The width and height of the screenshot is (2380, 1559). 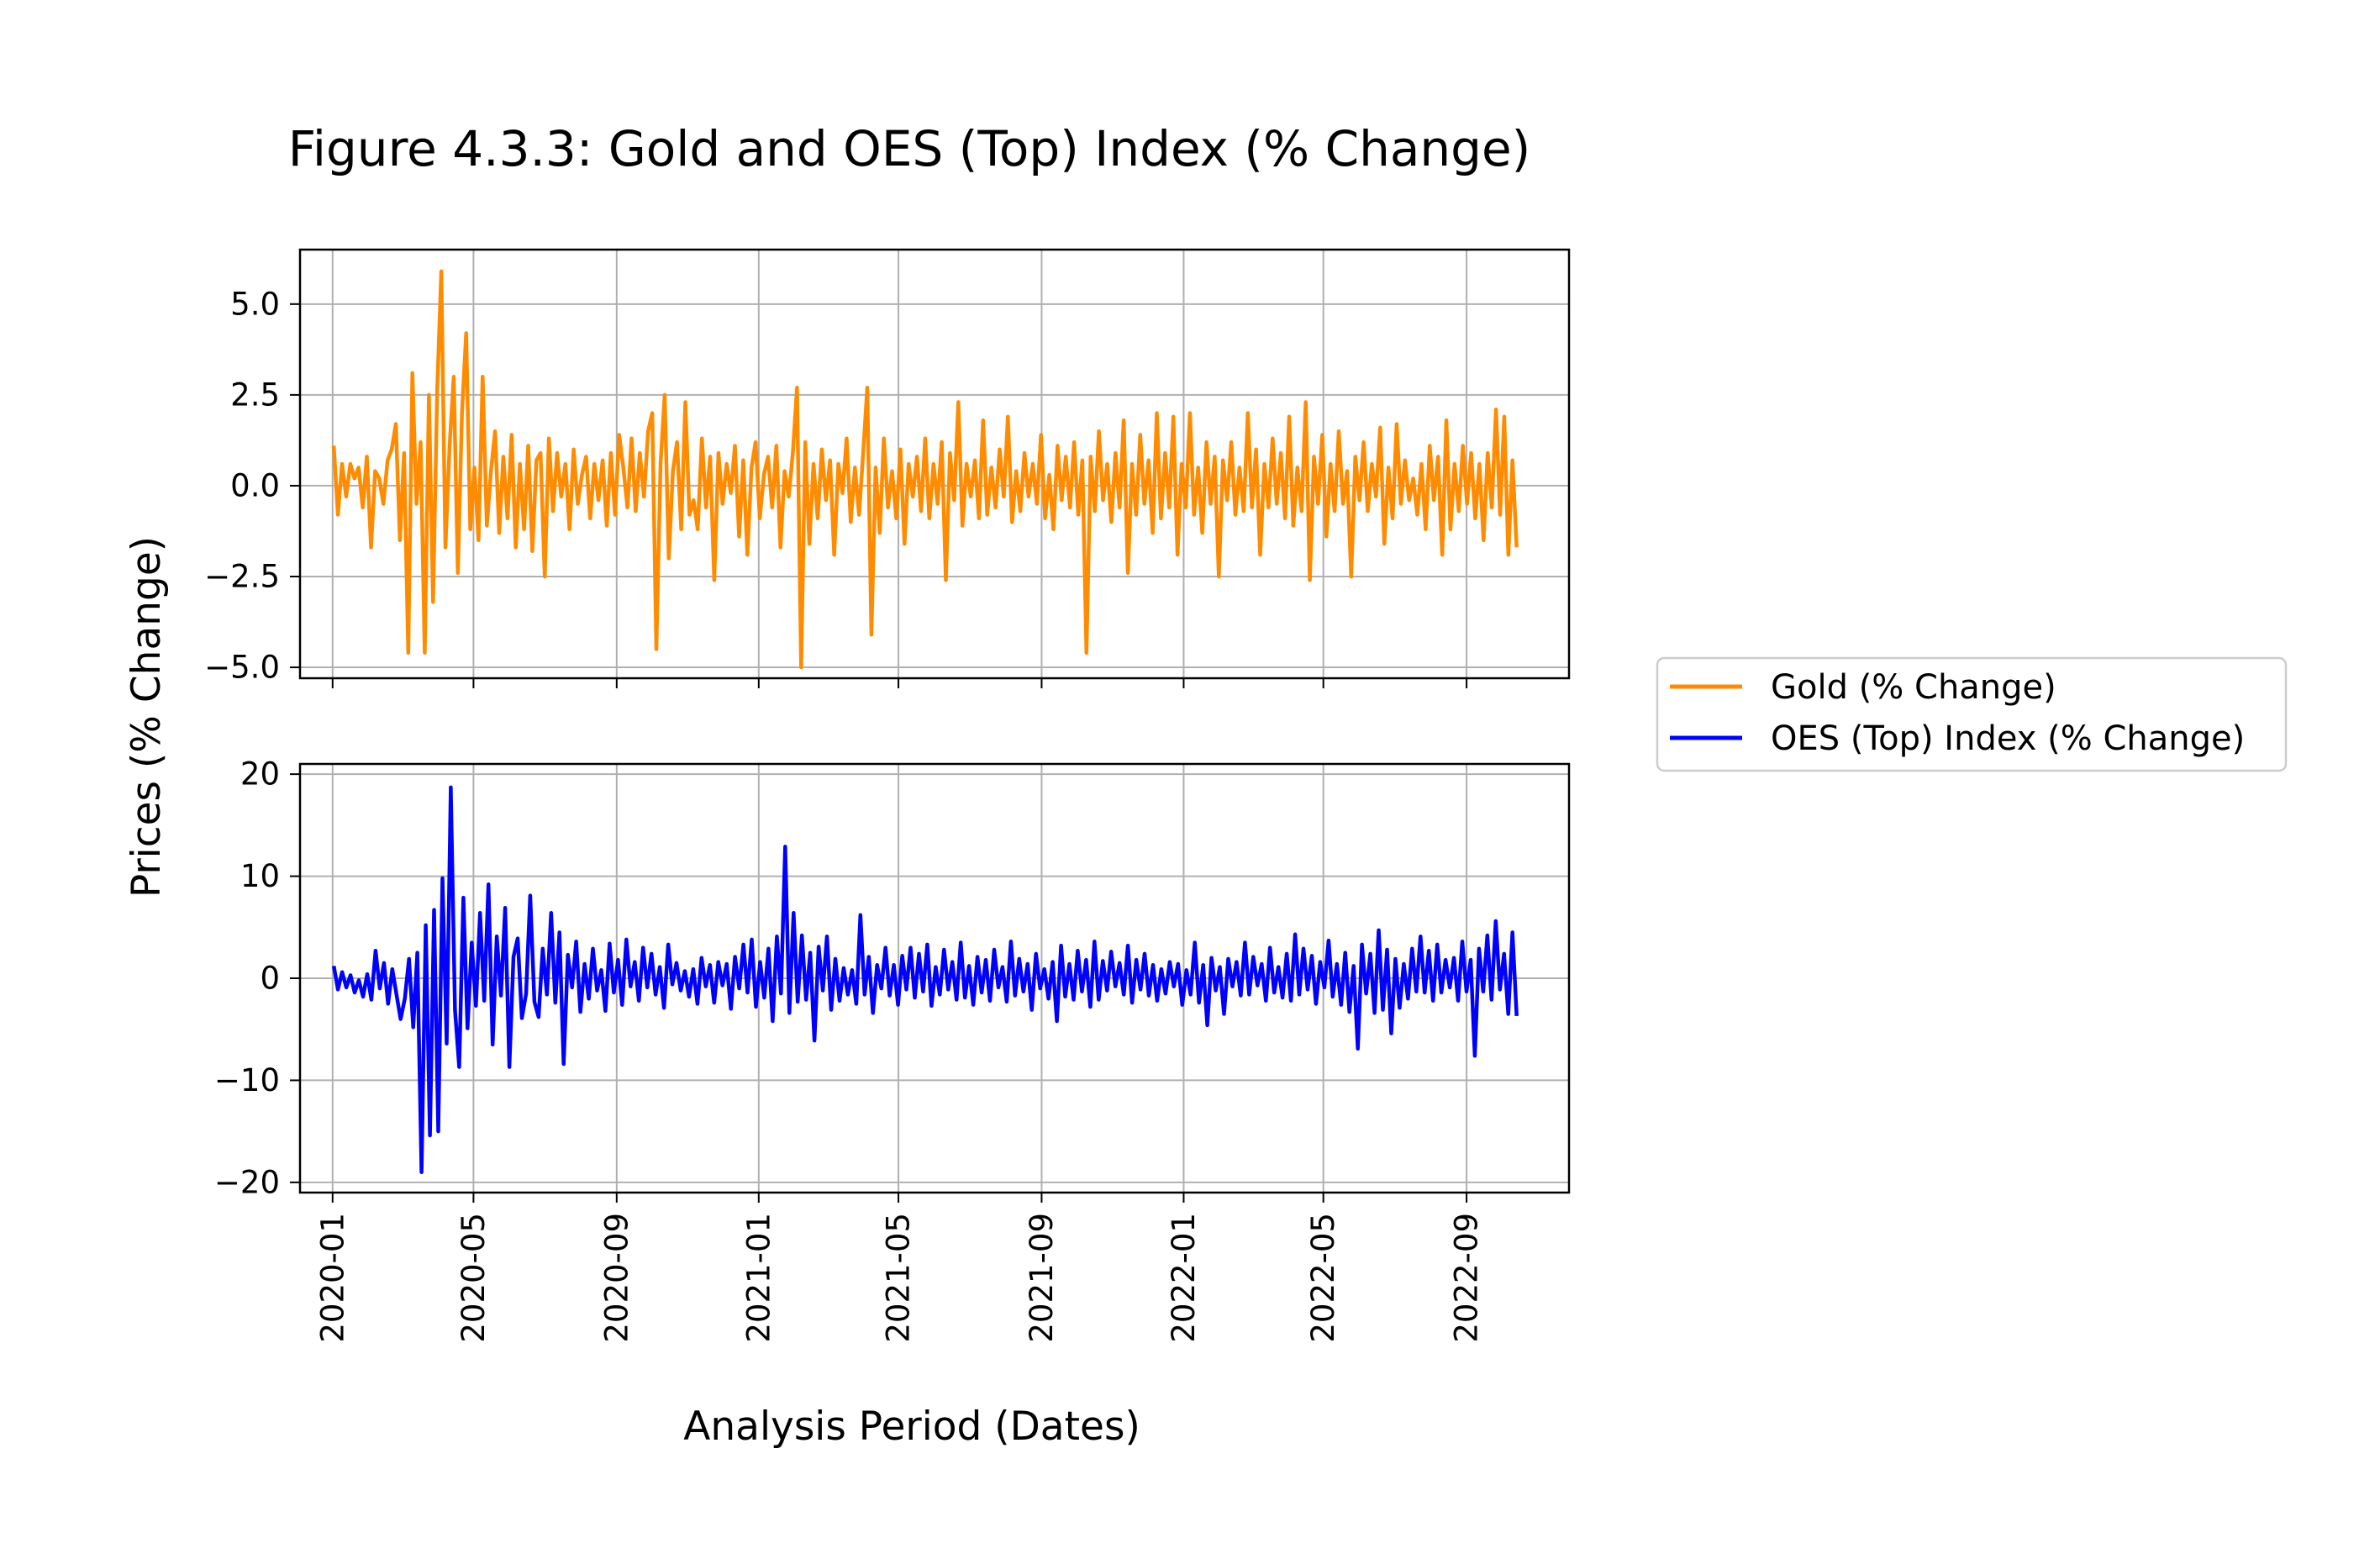 What do you see at coordinates (255, 304) in the screenshot?
I see `y-tick-label: 5.0` at bounding box center [255, 304].